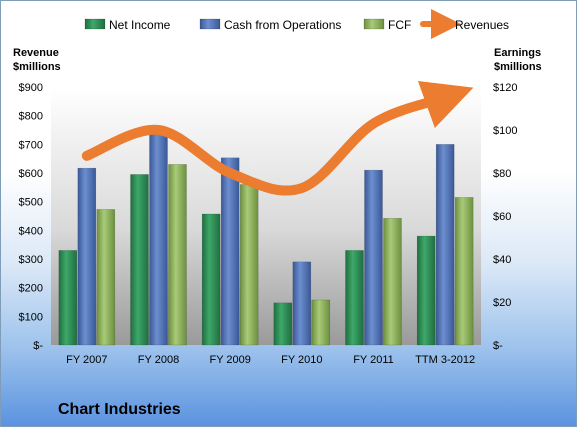 This screenshot has height=427, width=577. I want to click on right-tick-label: $-, so click(498, 346).